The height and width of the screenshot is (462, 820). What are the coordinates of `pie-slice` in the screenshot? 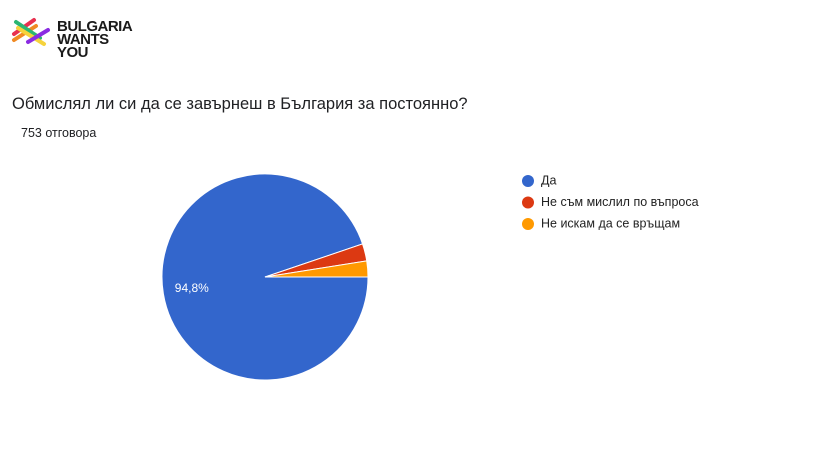 It's located at (316, 269).